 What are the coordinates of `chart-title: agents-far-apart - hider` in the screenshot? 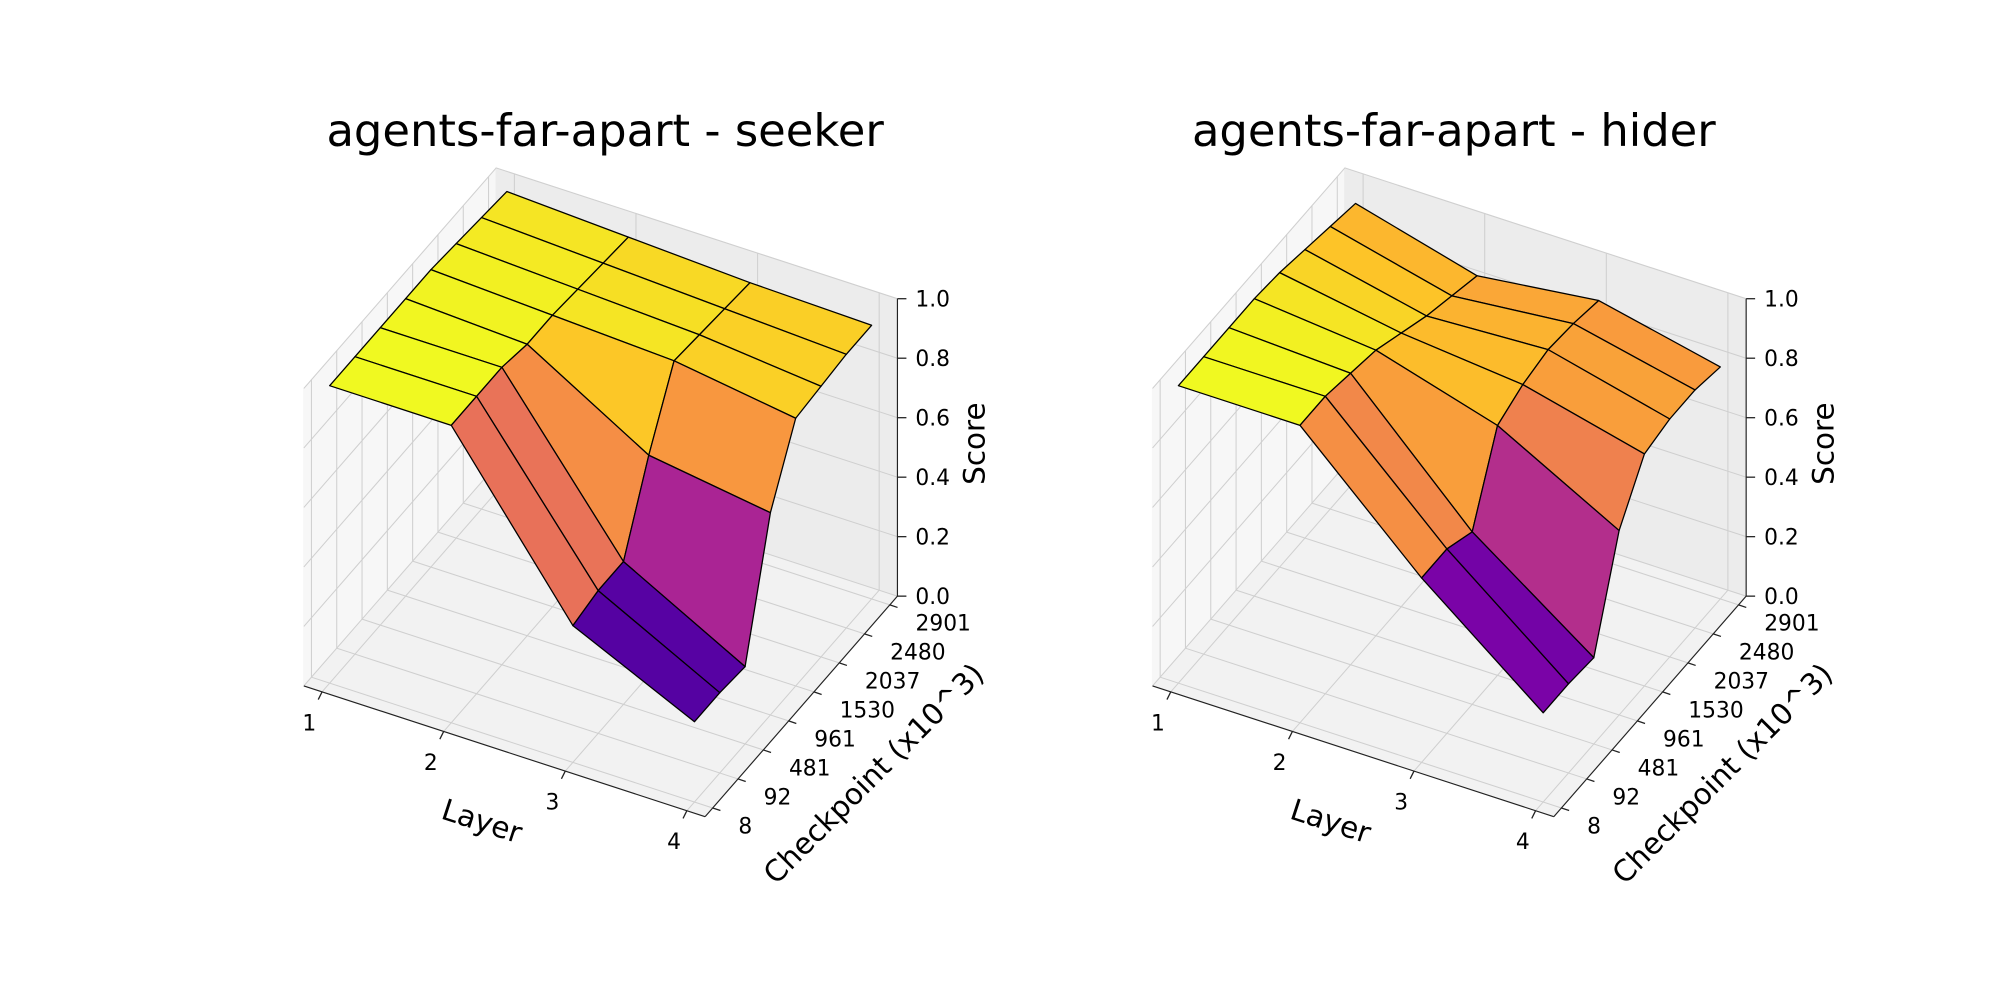 It's located at (1454, 130).